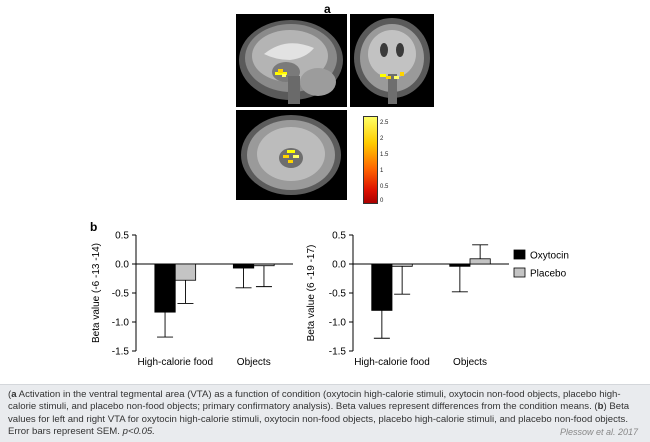  Describe the element at coordinates (392, 60) in the screenshot. I see `mri-coronal-view` at that location.